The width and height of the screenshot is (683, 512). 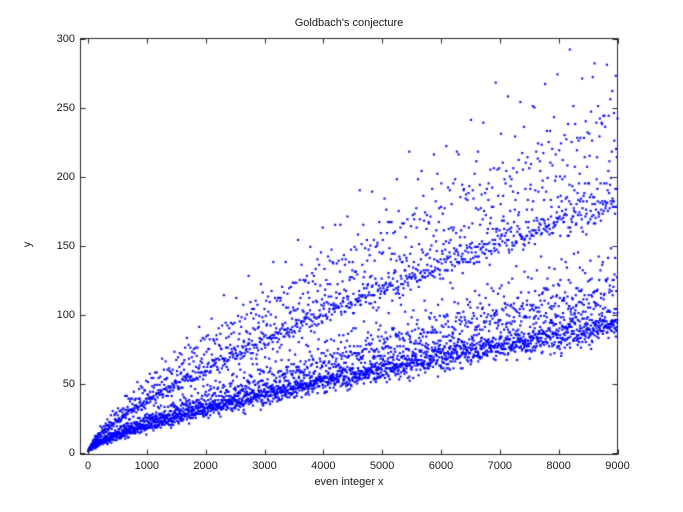 I want to click on y-tick-label: 0, so click(x=71, y=452).